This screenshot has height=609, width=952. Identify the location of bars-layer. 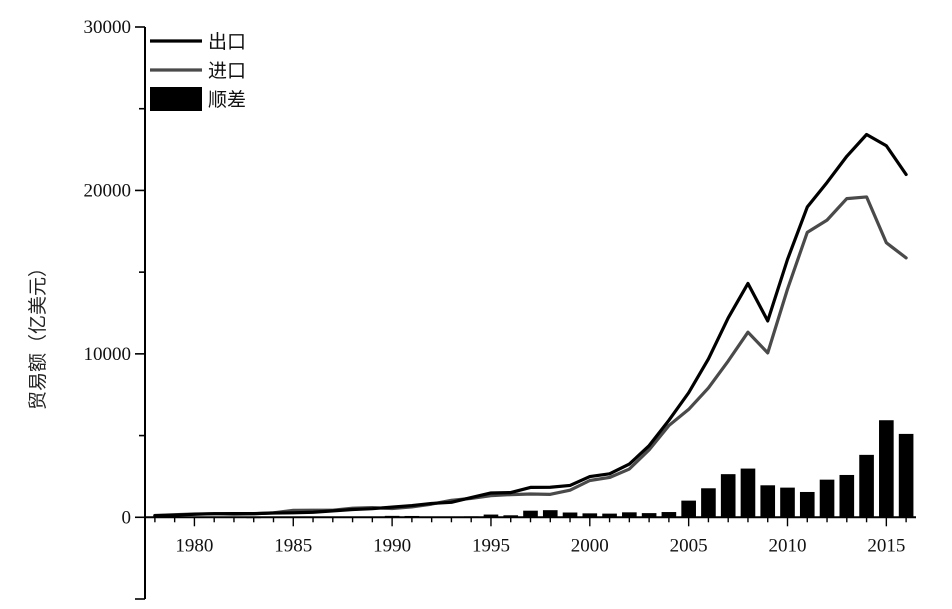
(570, 469).